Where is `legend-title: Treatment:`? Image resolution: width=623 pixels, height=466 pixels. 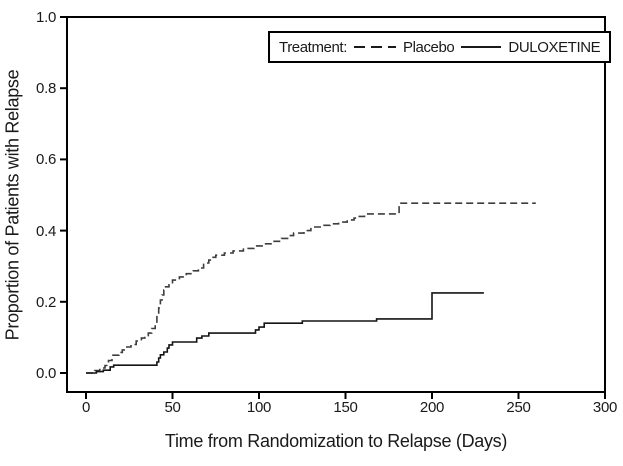 legend-title: Treatment: is located at coordinates (313, 47).